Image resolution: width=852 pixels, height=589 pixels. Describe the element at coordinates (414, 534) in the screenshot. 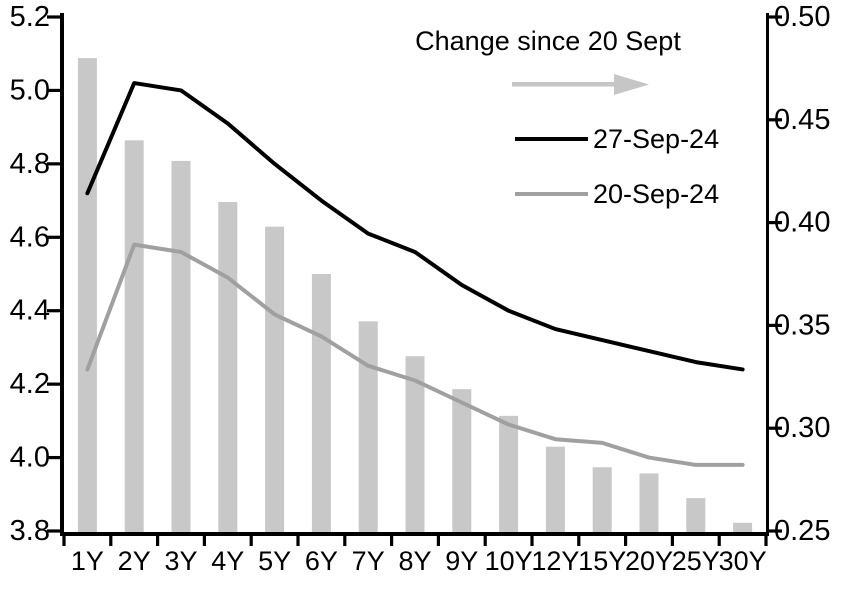

I see `x-axis-line` at that location.